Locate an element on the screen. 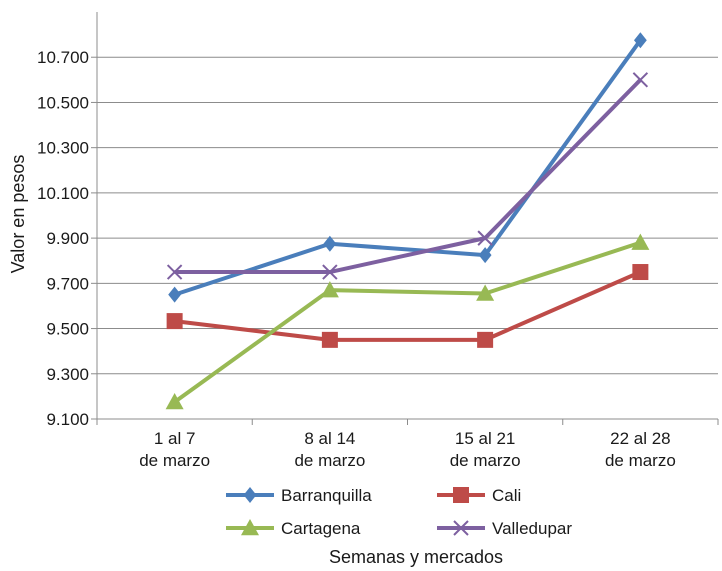  legend-label: Cartagena is located at coordinates (321, 528).